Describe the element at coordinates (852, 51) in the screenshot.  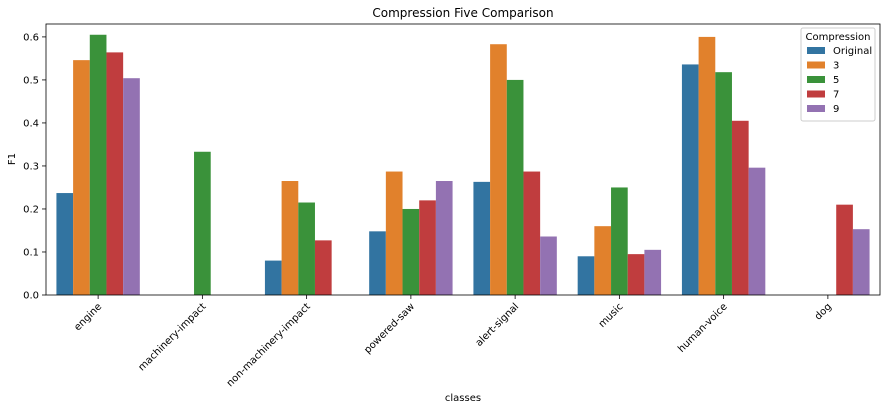
I see `legend-label-Original: Original` at that location.